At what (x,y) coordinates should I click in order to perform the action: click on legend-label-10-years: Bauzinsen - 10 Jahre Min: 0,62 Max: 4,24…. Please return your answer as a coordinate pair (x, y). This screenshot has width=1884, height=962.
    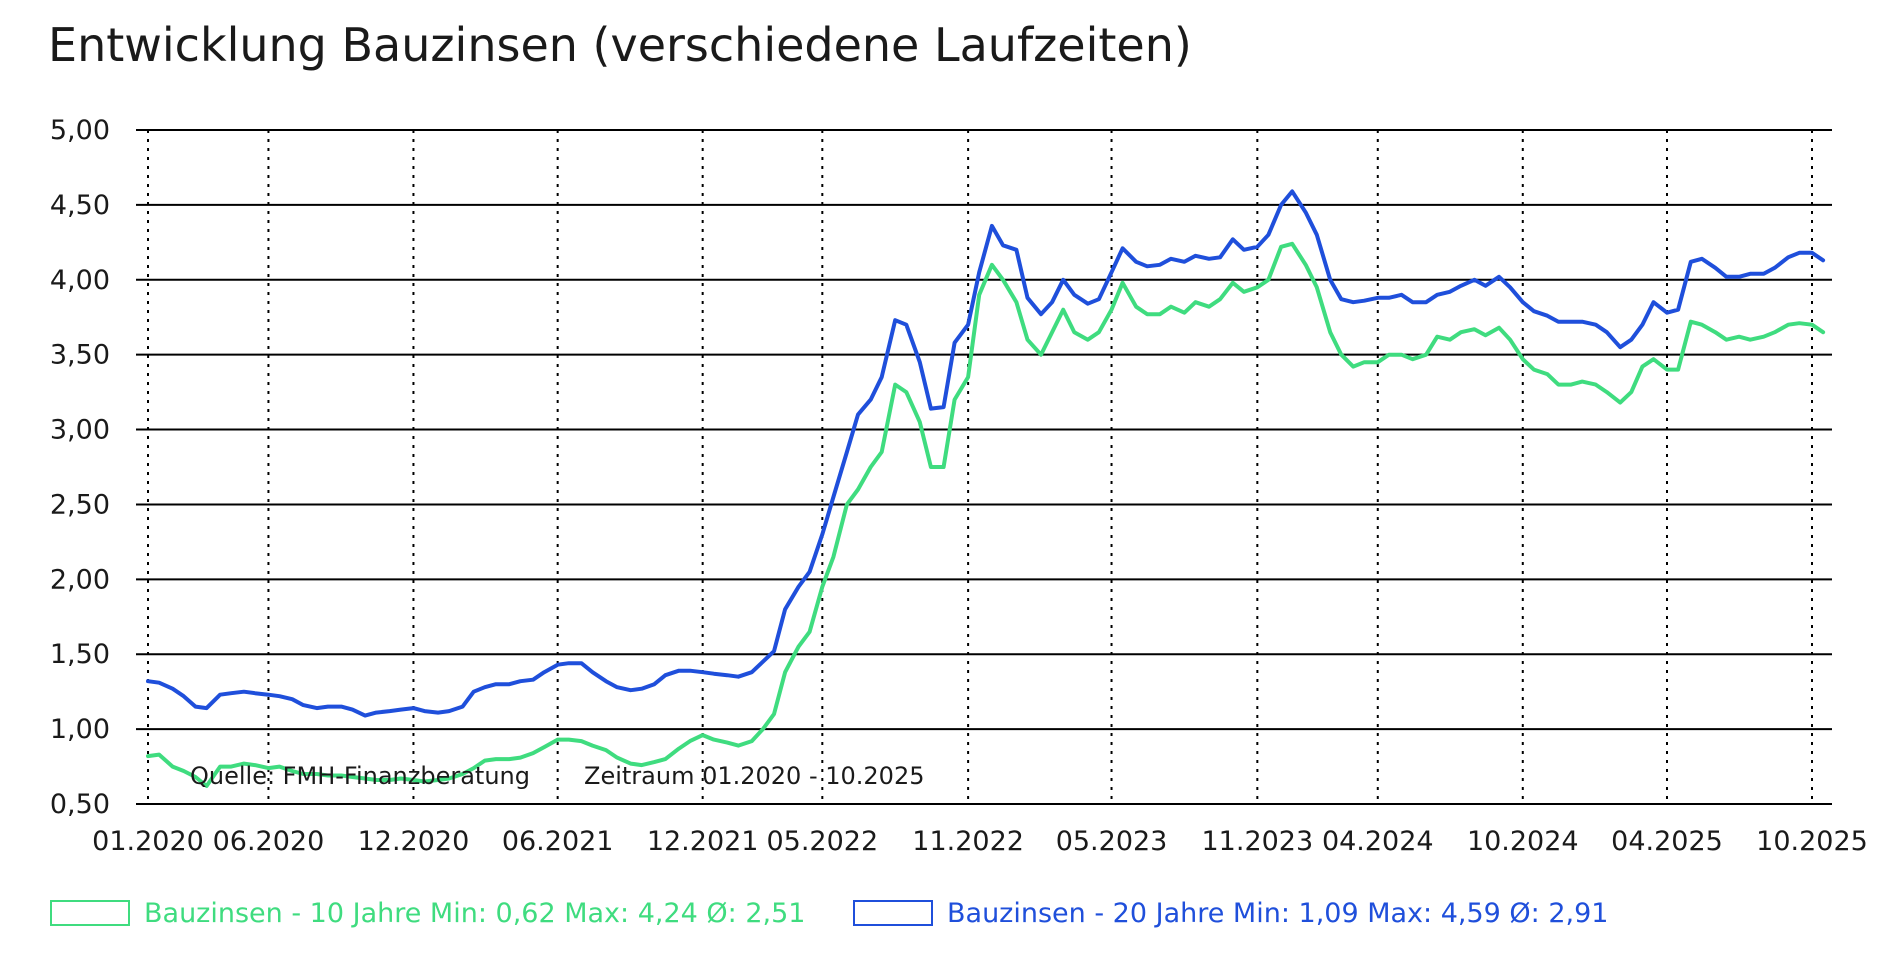
    Looking at the image, I should click on (475, 913).